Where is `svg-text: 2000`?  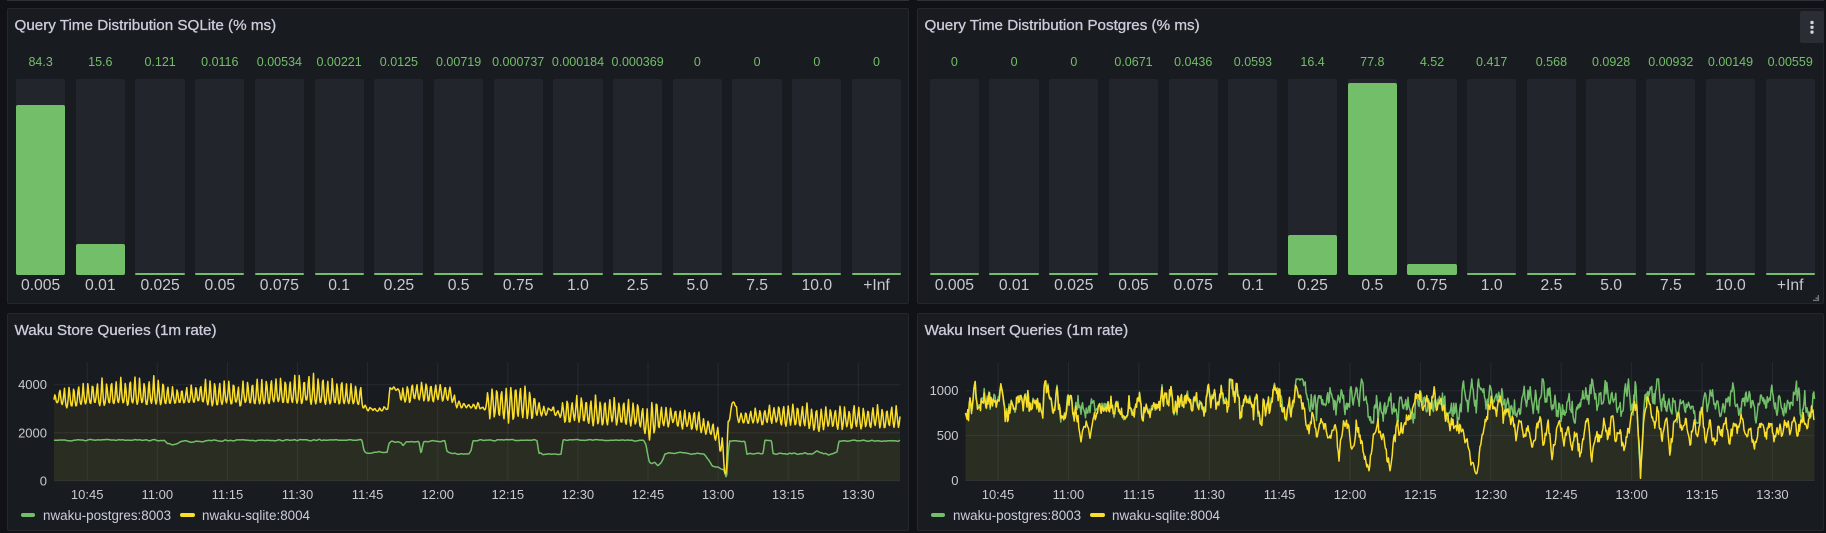 svg-text: 2000 is located at coordinates (32, 432).